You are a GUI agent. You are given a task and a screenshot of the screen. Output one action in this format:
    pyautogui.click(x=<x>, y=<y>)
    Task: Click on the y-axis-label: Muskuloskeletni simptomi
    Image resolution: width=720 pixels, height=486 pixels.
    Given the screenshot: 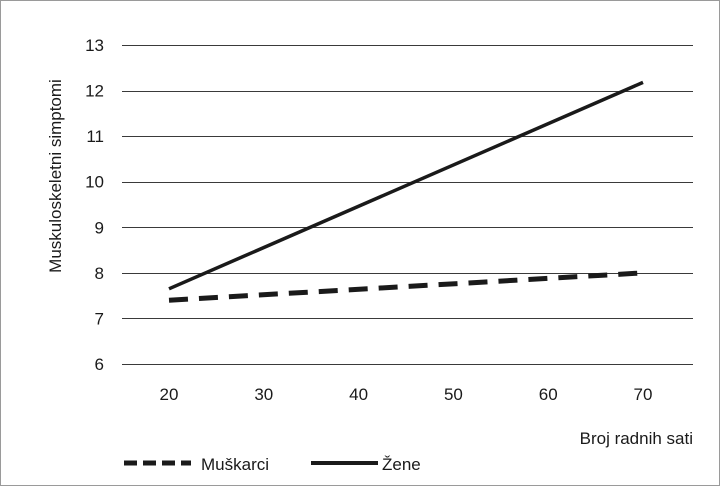 What is the action you would take?
    pyautogui.click(x=55, y=176)
    